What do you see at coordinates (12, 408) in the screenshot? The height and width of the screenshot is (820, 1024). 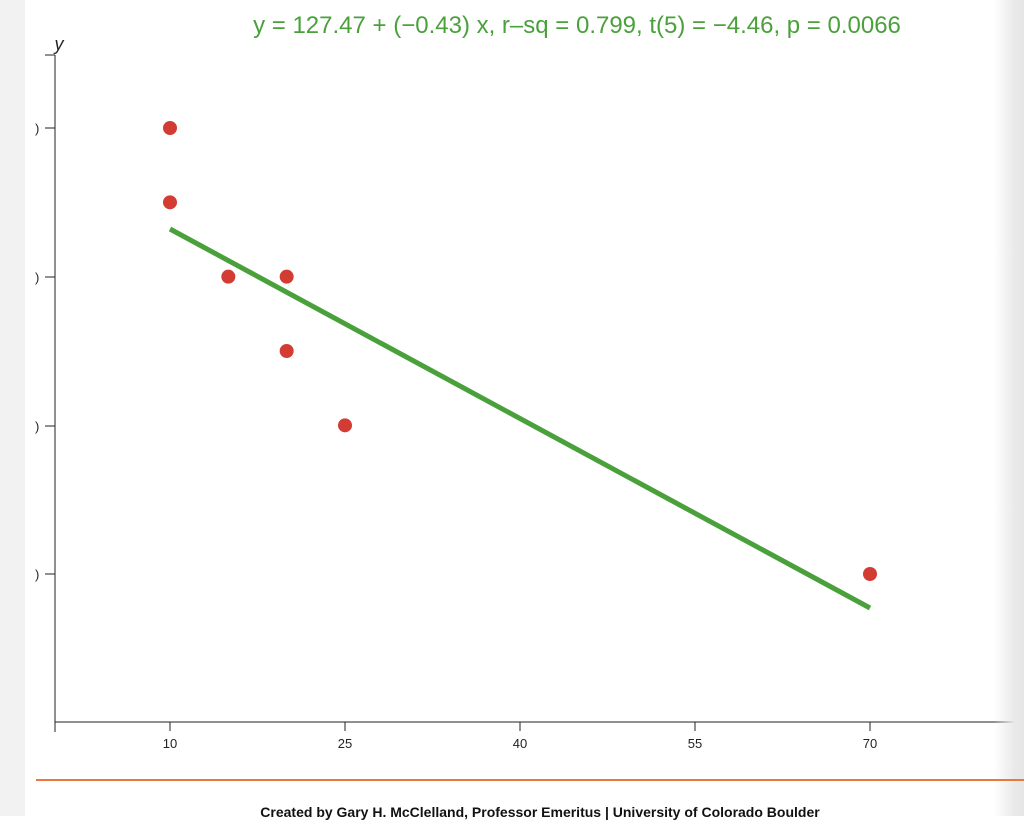 I see `left-page-edge` at bounding box center [12, 408].